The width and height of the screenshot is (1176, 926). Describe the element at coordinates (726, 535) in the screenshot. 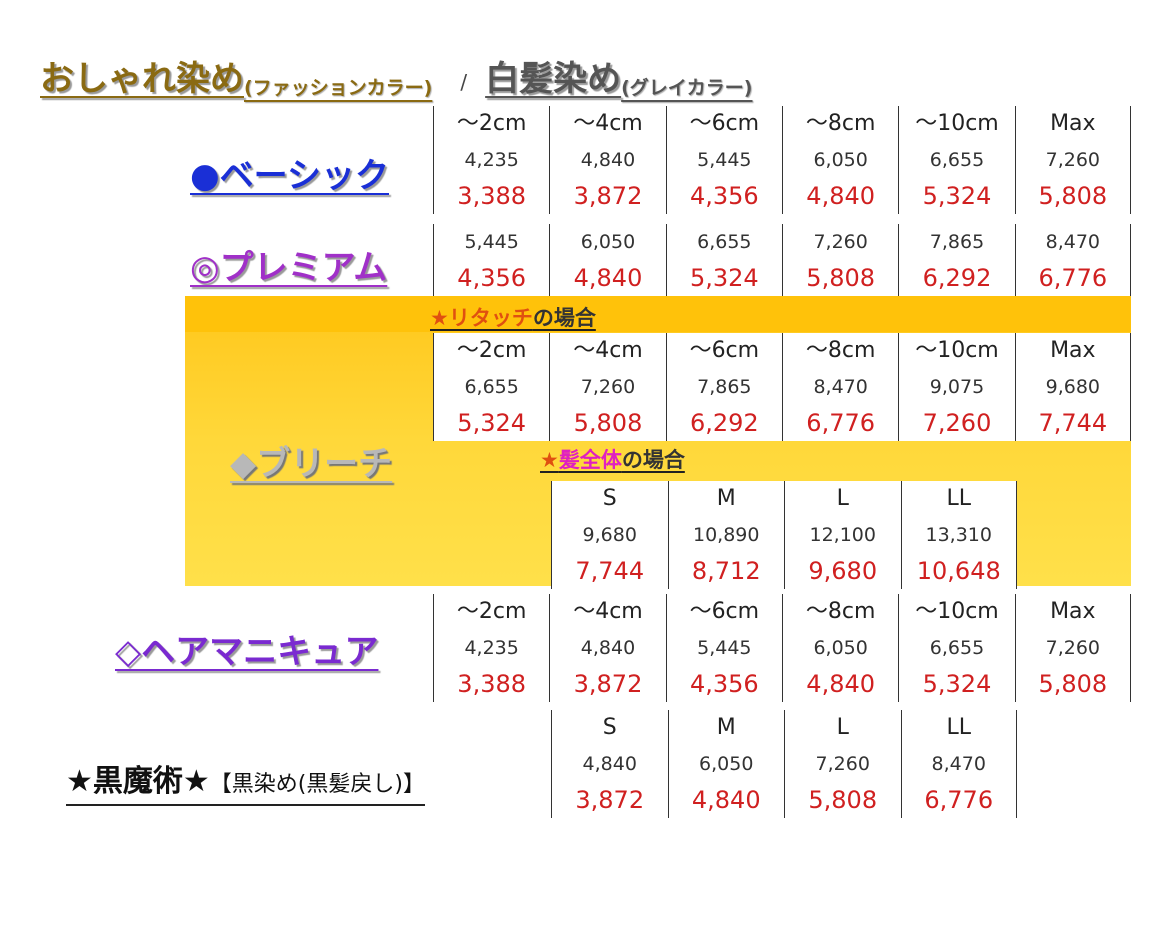

I see `regular-price: 10,890` at that location.